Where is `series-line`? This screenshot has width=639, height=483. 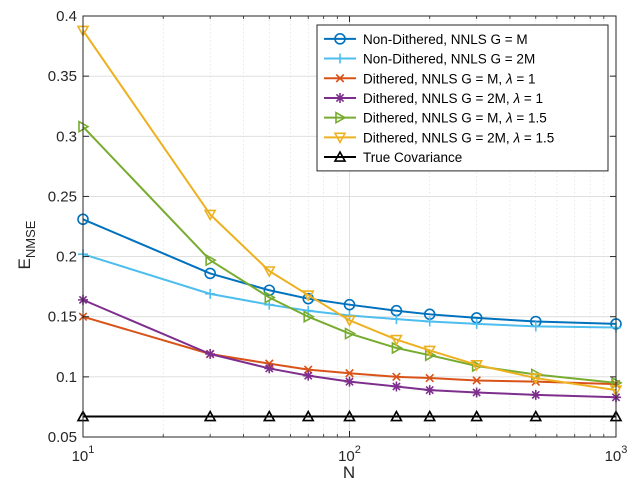 series-line is located at coordinates (349, 291).